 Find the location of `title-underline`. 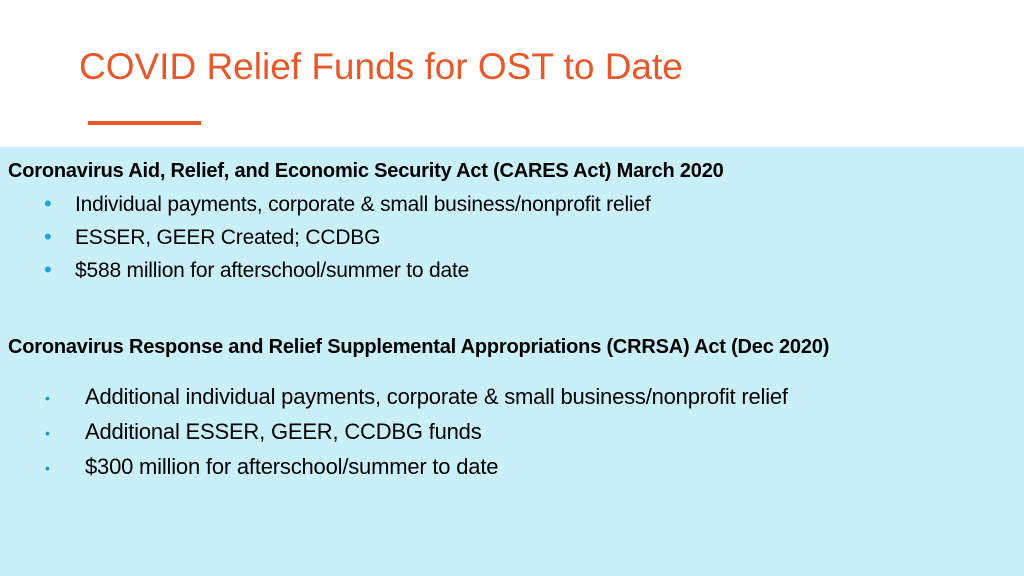

title-underline is located at coordinates (144, 123).